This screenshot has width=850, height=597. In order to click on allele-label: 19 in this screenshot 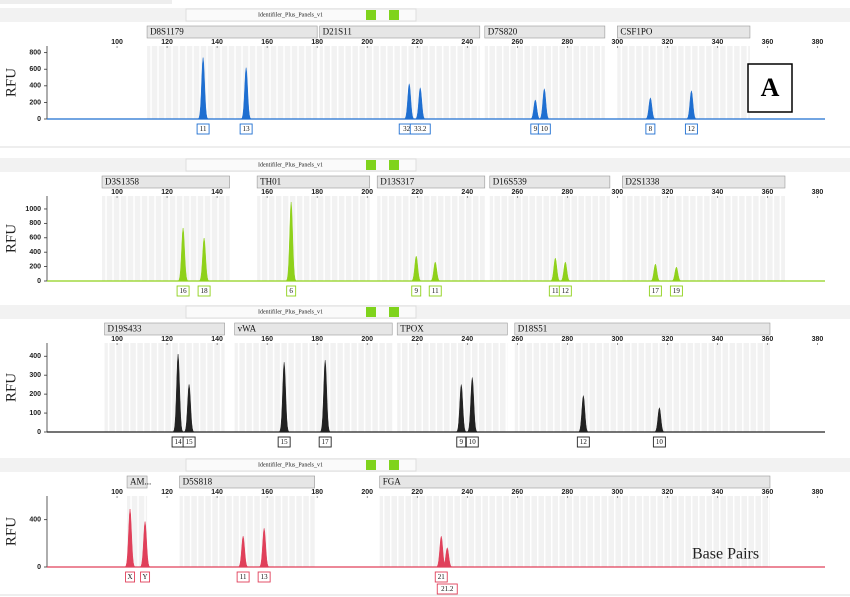, I will do `click(677, 291)`.